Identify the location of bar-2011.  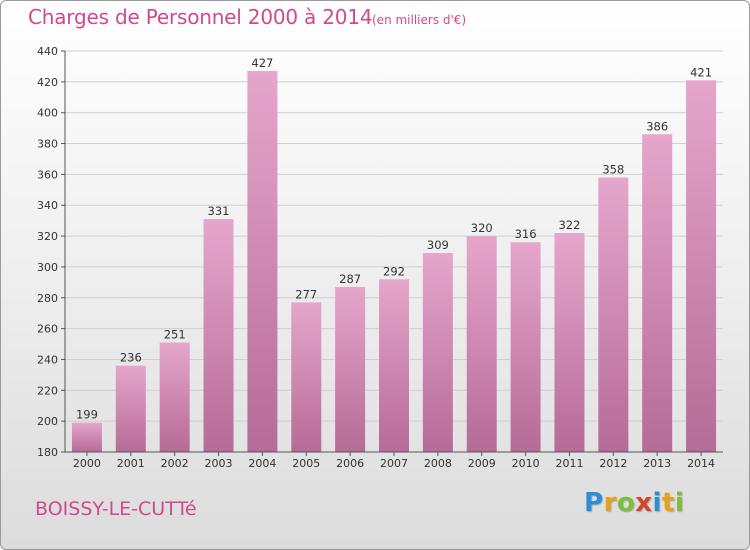
(569, 342).